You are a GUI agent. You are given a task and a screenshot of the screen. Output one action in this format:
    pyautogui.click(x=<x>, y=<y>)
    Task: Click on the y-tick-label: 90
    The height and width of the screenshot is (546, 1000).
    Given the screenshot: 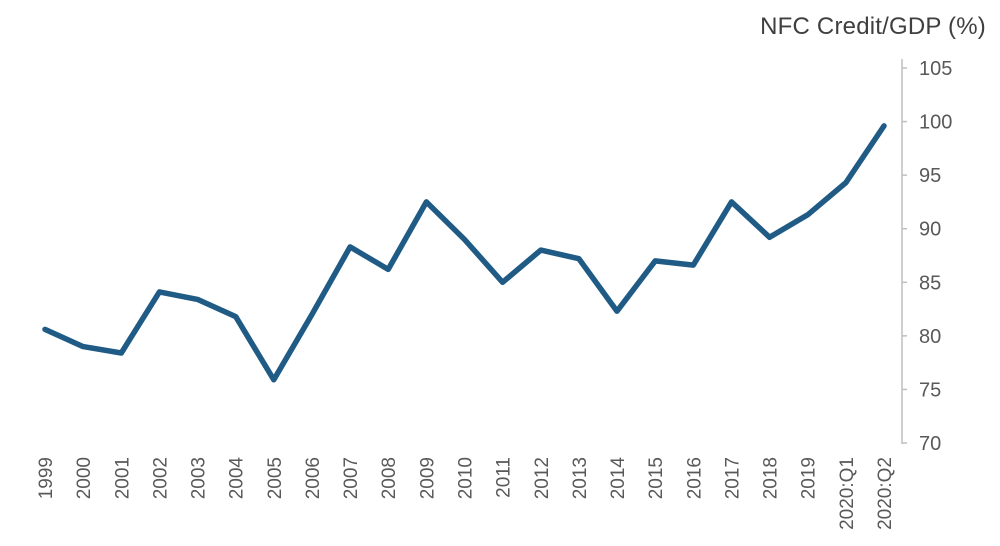 What is the action you would take?
    pyautogui.click(x=930, y=230)
    